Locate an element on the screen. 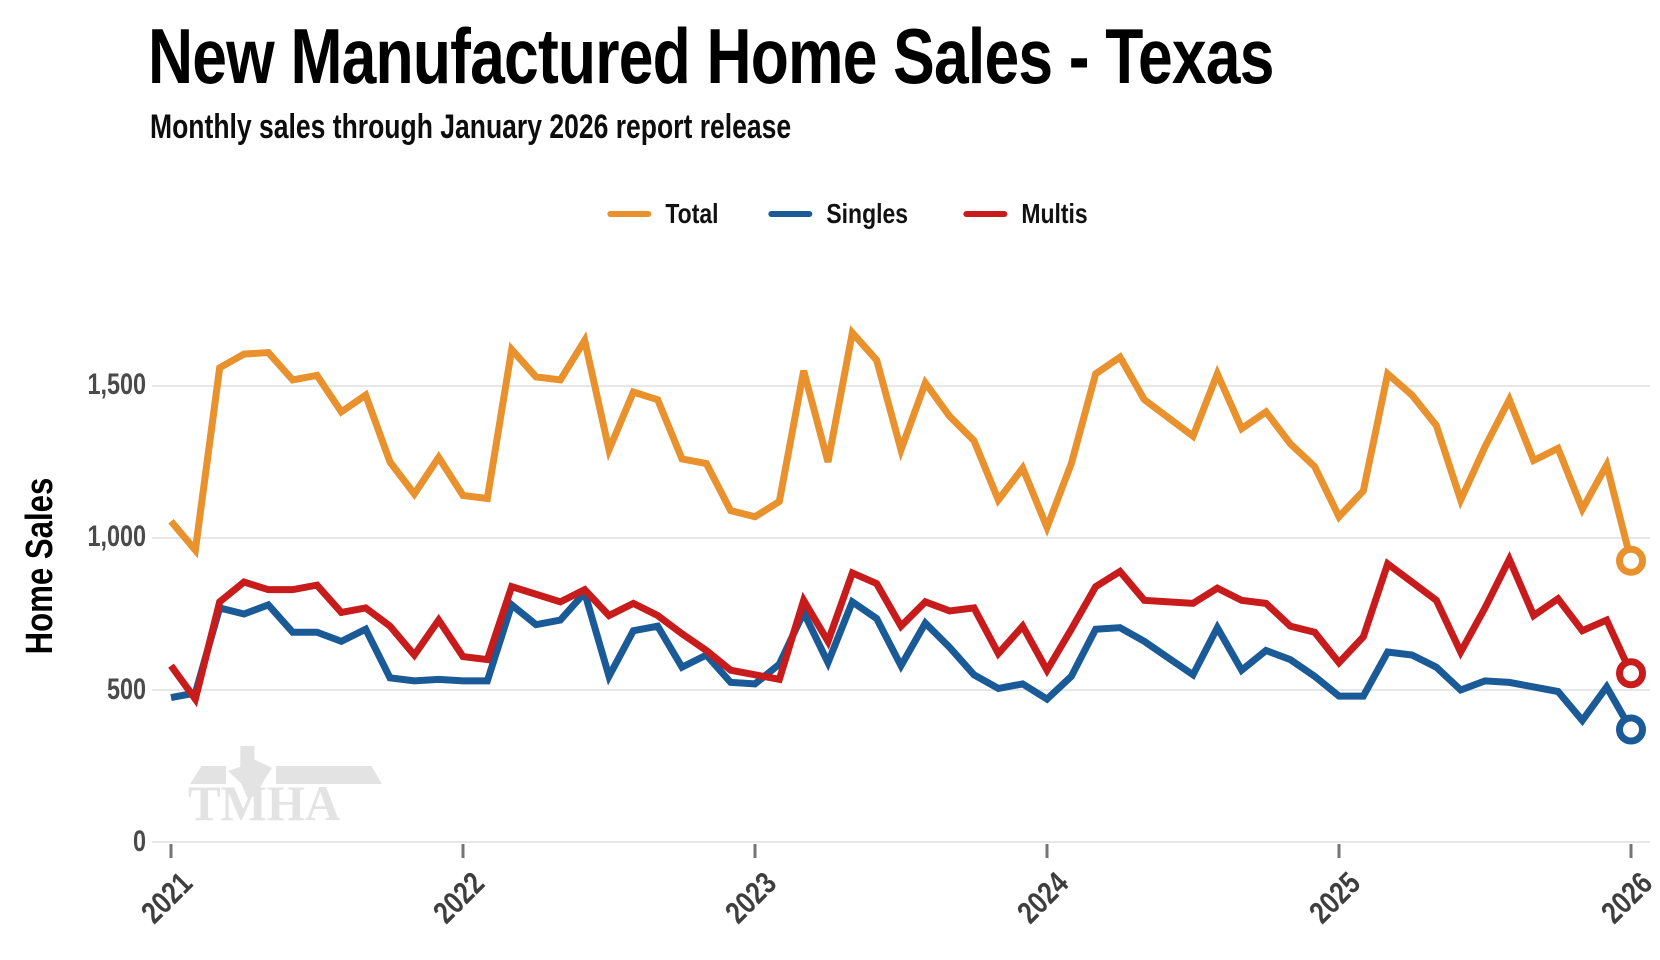 Image resolution: width=1660 pixels, height=960 pixels. legend-item-singles: Singles is located at coordinates (847, 214).